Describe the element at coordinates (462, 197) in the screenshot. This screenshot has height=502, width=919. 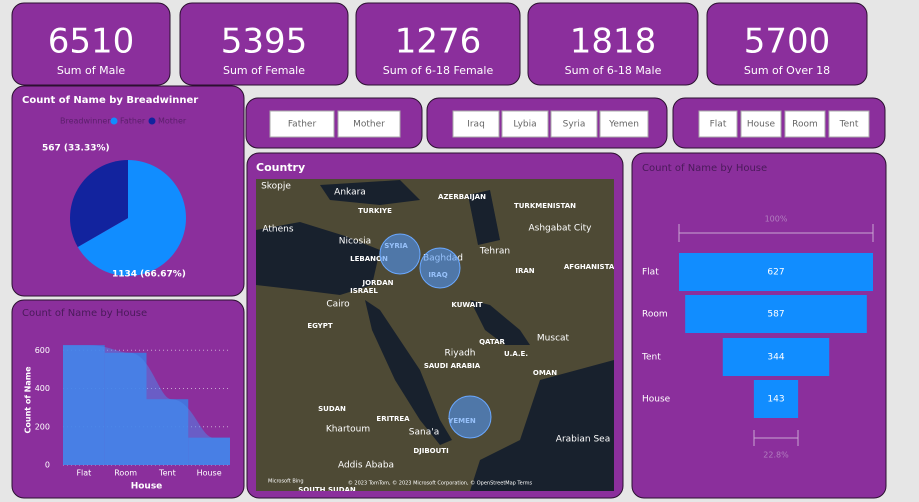
I see `map-place: AZERBAIJAN` at that location.